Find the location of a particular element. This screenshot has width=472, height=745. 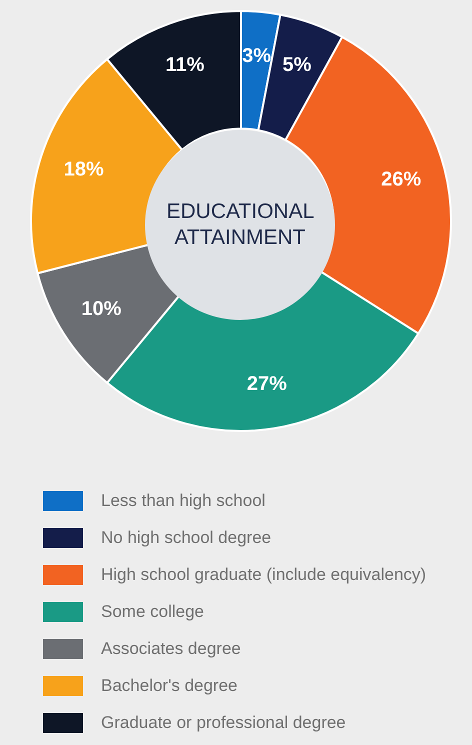

legend-label: Some college is located at coordinates (152, 612).